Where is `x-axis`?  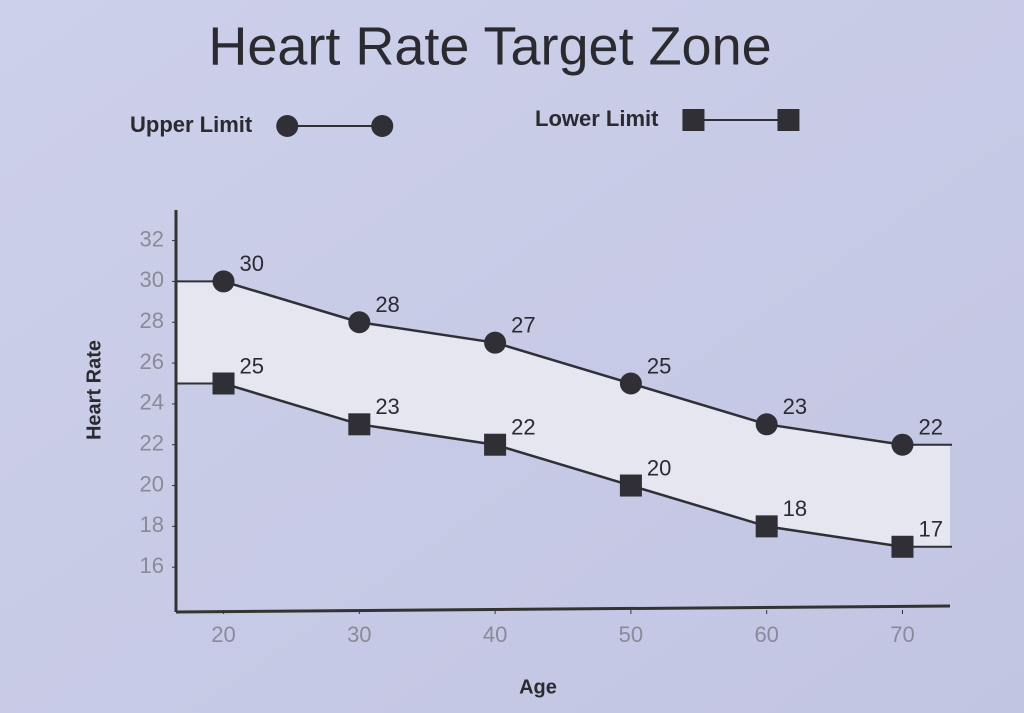
x-axis is located at coordinates (563, 609).